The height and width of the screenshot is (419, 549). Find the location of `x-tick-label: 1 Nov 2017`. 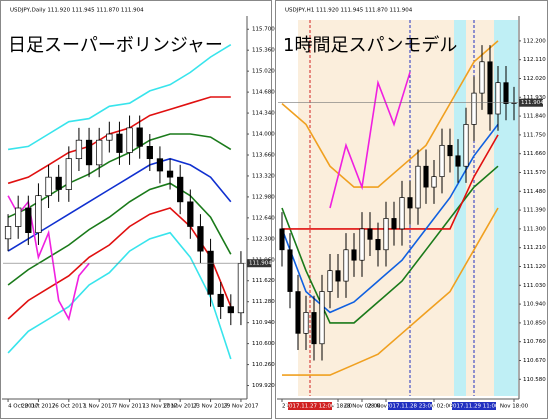

x-tick-label: 1 Nov 2017 is located at coordinates (99, 407).